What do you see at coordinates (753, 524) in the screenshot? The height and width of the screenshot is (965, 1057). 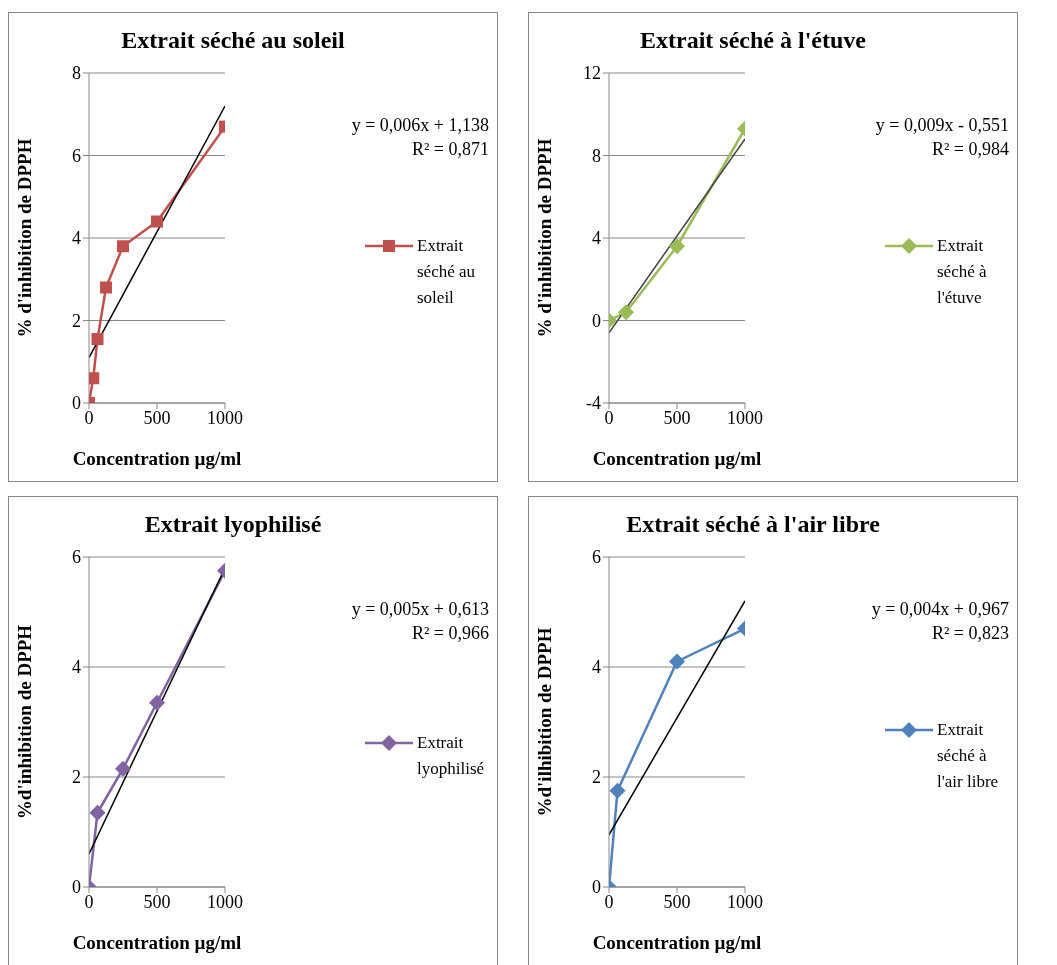 I see `chart-title: Extrait séché à l'air libre` at bounding box center [753, 524].